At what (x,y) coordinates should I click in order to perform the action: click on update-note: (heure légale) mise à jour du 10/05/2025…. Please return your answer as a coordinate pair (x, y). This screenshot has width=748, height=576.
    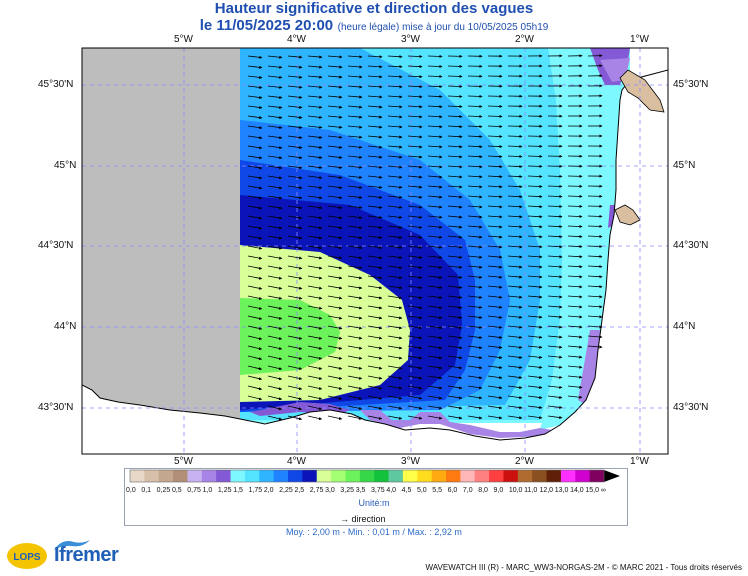
    Looking at the image, I should click on (443, 27).